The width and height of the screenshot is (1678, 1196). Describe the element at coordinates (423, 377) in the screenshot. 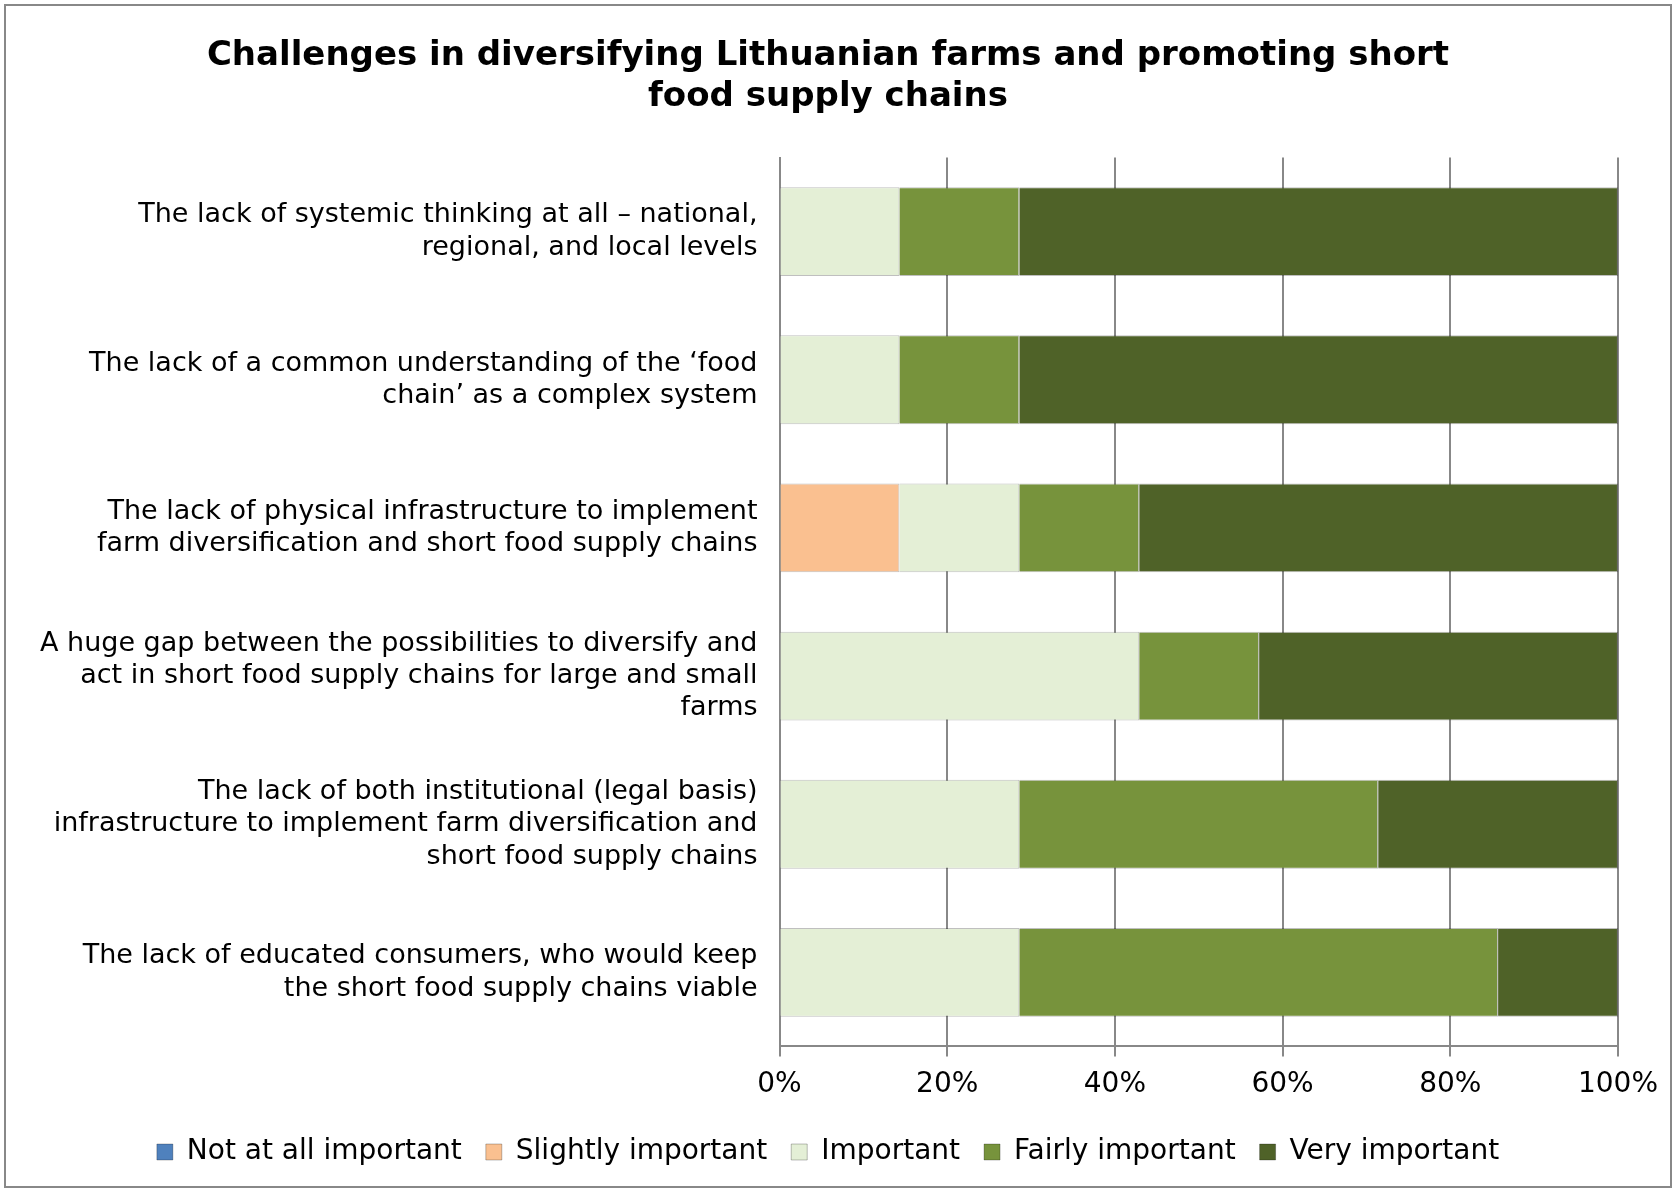

I see `y-tick-label: The lack of a common understanding of the ‘food chain’ as a complex system` at that location.